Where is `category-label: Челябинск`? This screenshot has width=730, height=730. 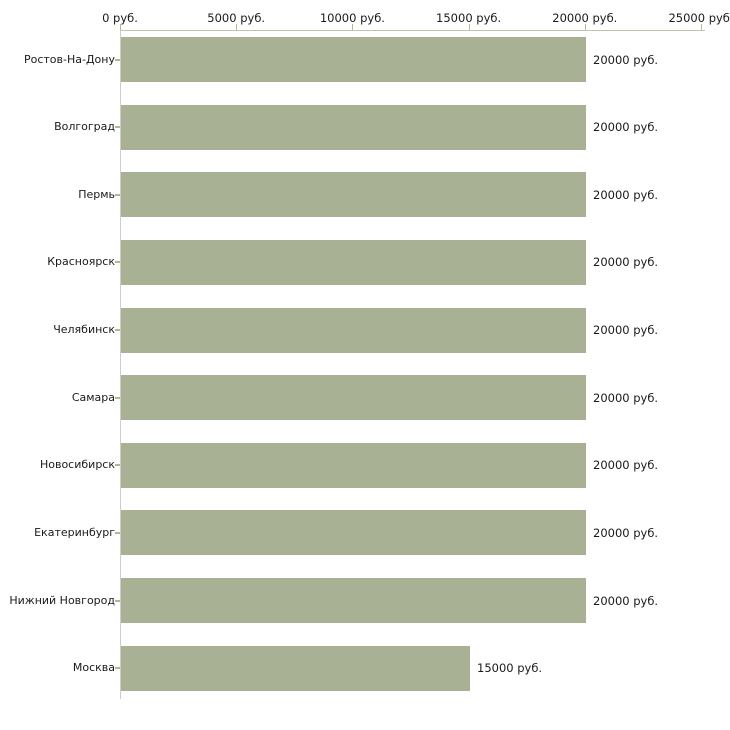
category-label: Челябинск is located at coordinates (84, 330).